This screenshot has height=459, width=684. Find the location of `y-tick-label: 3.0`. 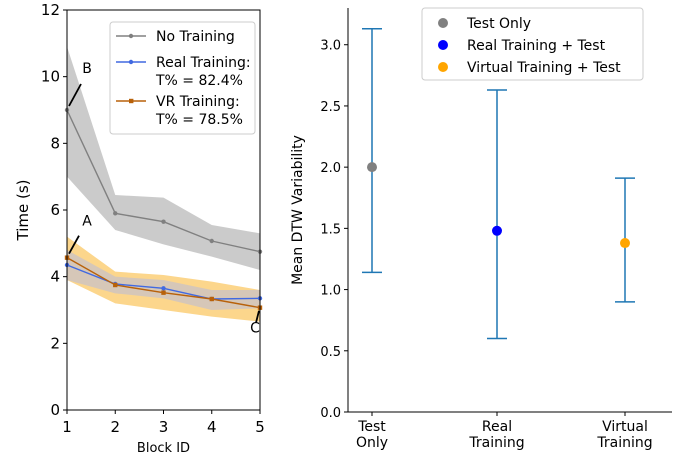

y-tick-label: 3.0 is located at coordinates (330, 46).